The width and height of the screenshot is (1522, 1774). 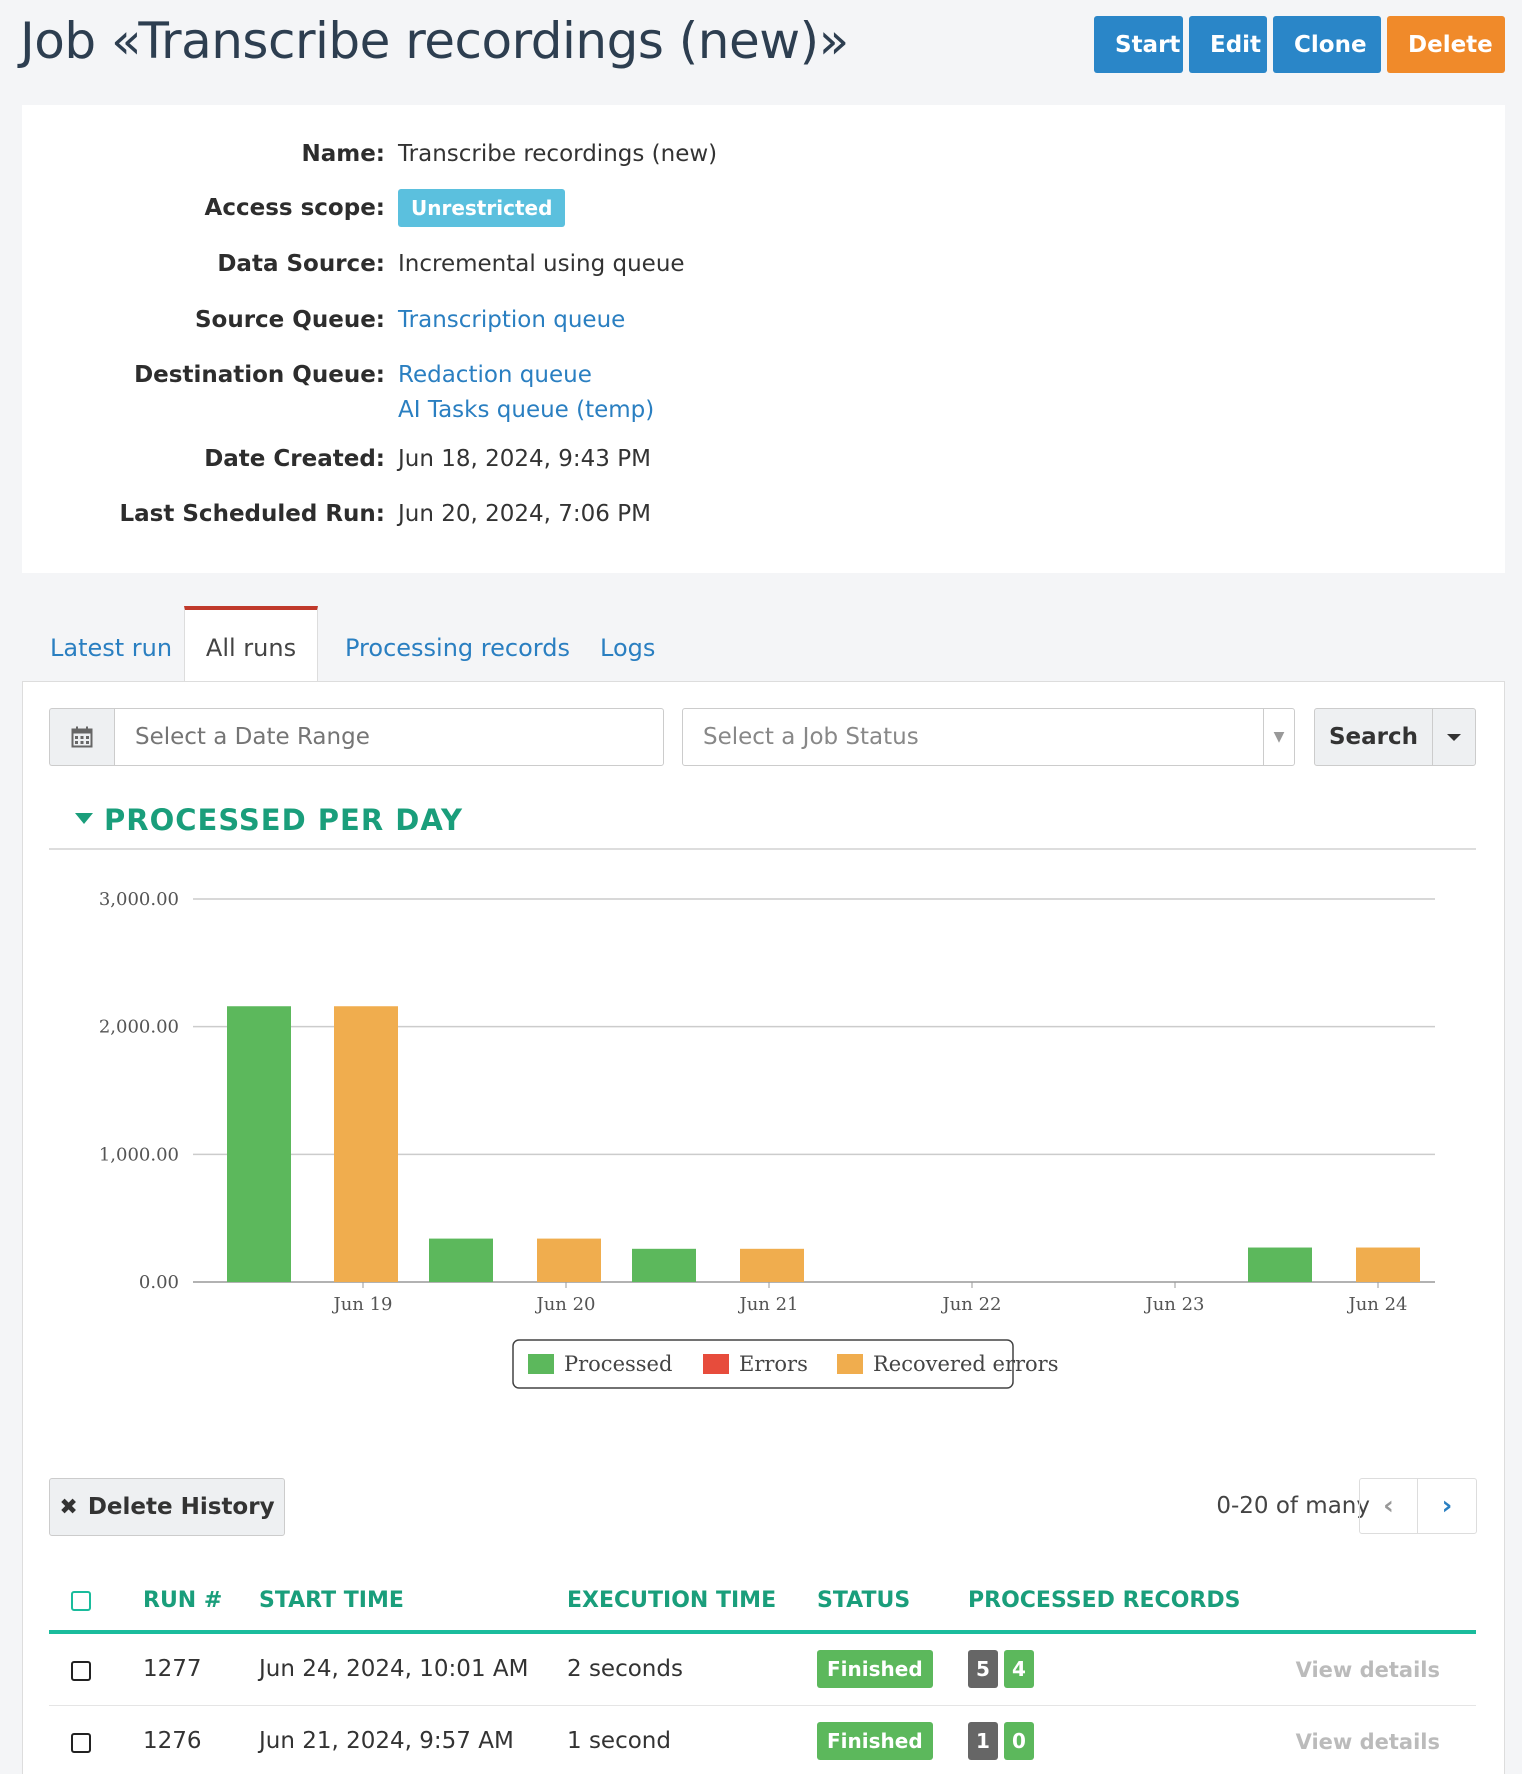 I want to click on caret-down-icon, so click(x=1454, y=737).